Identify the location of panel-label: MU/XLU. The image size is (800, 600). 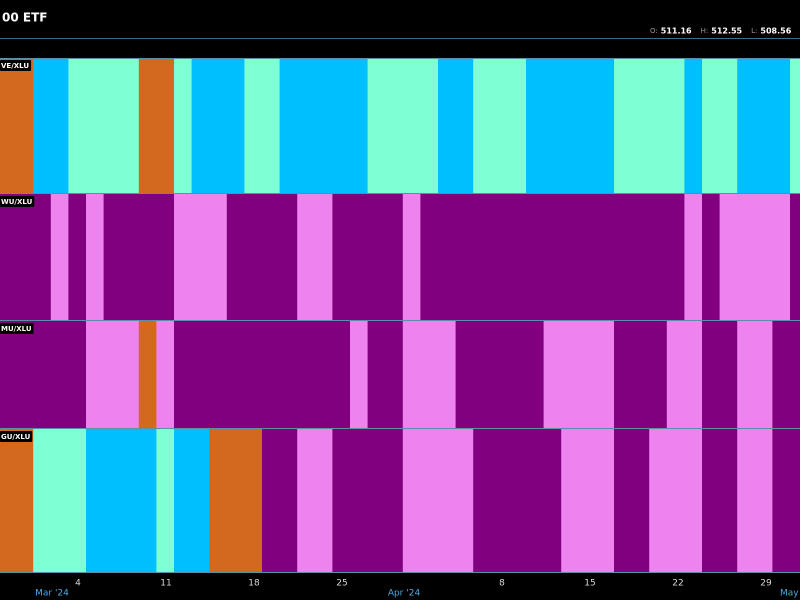
(16, 329).